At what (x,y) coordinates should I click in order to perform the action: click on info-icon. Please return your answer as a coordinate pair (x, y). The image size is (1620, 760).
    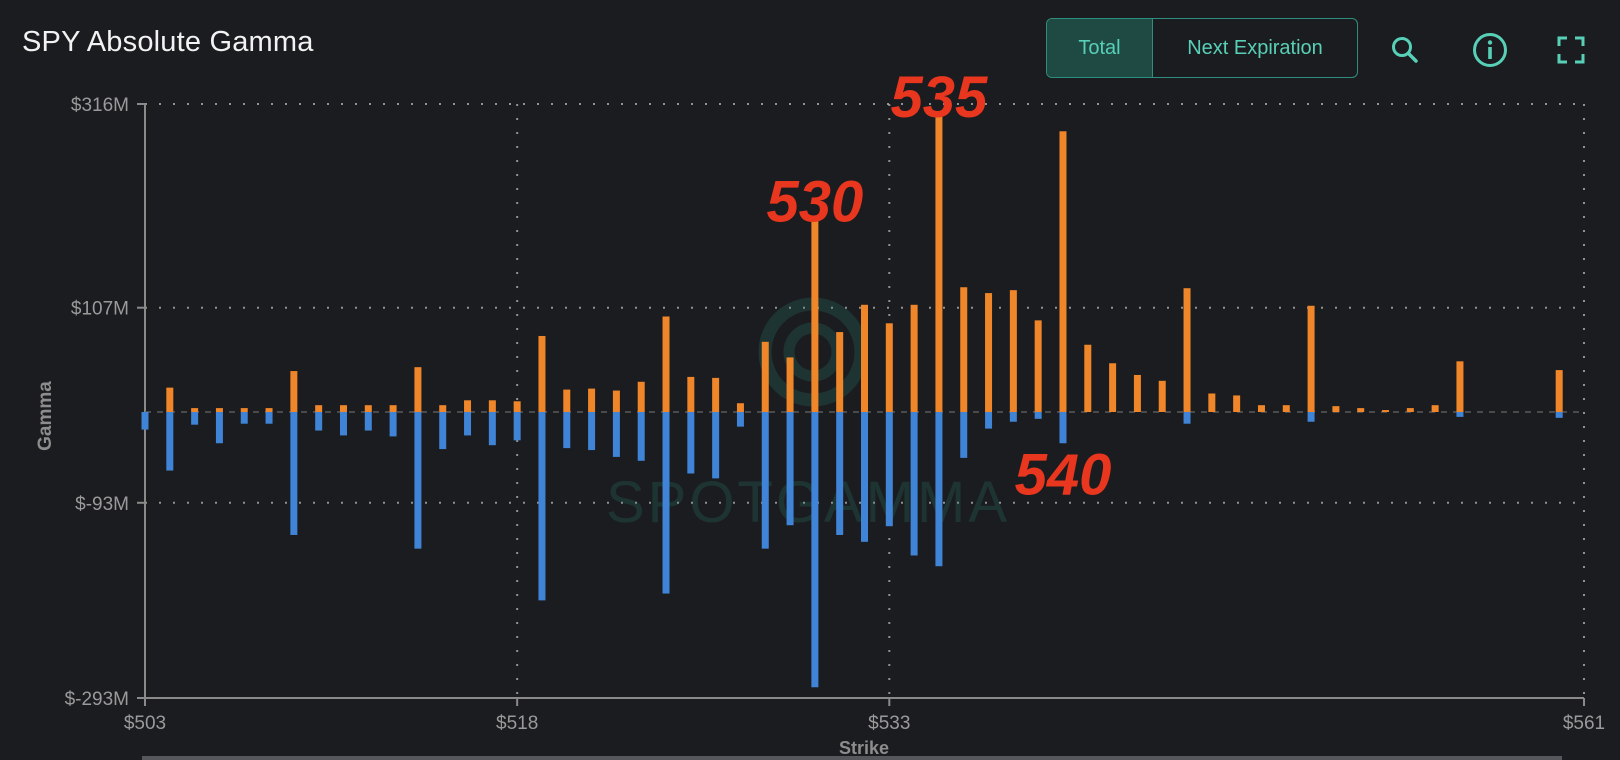
    Looking at the image, I should click on (1490, 50).